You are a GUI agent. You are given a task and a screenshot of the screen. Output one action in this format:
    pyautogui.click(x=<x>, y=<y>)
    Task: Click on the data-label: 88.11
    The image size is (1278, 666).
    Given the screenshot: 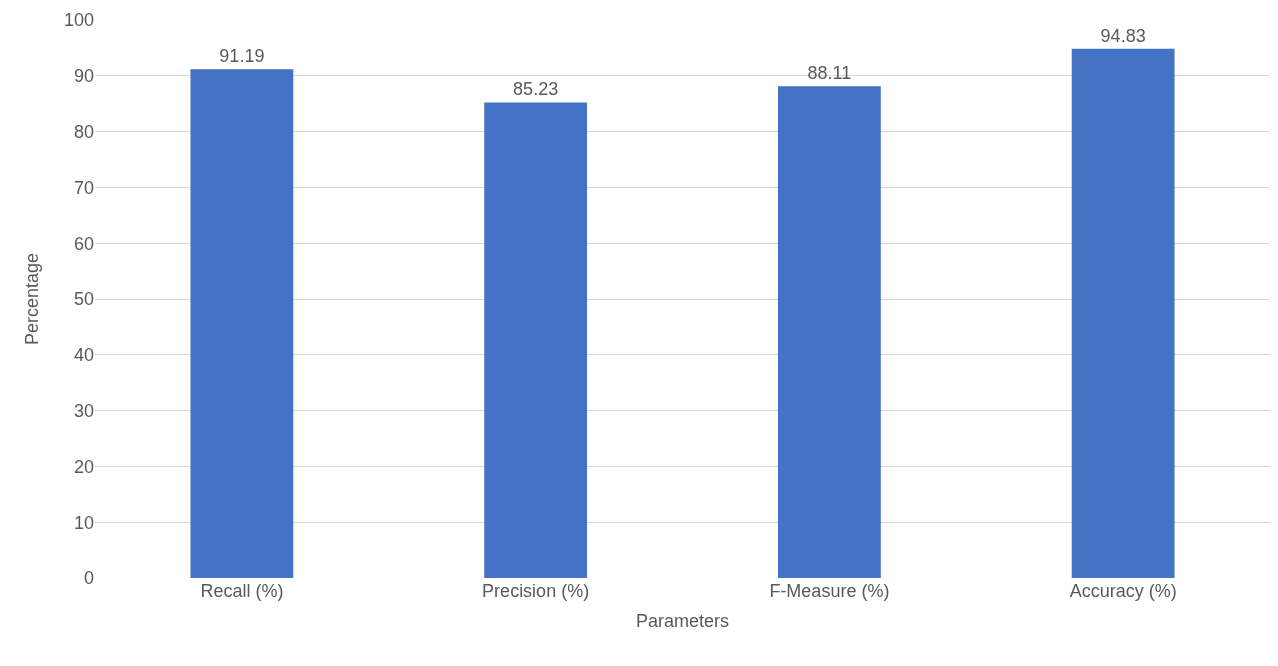 What is the action you would take?
    pyautogui.click(x=829, y=73)
    